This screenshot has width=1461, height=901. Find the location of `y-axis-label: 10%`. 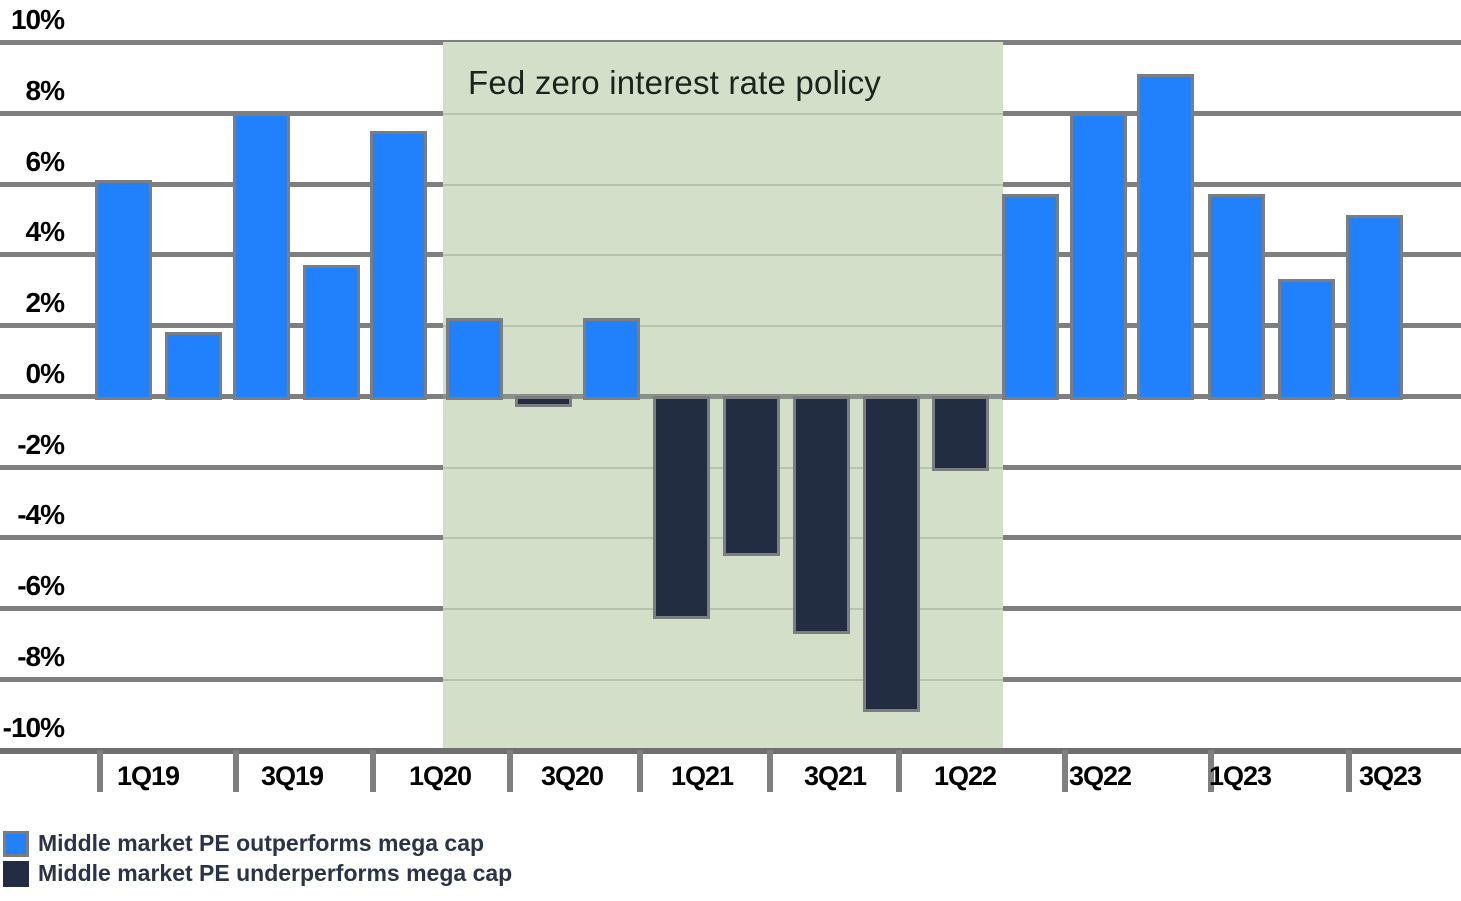

y-axis-label: 10% is located at coordinates (37, 19).